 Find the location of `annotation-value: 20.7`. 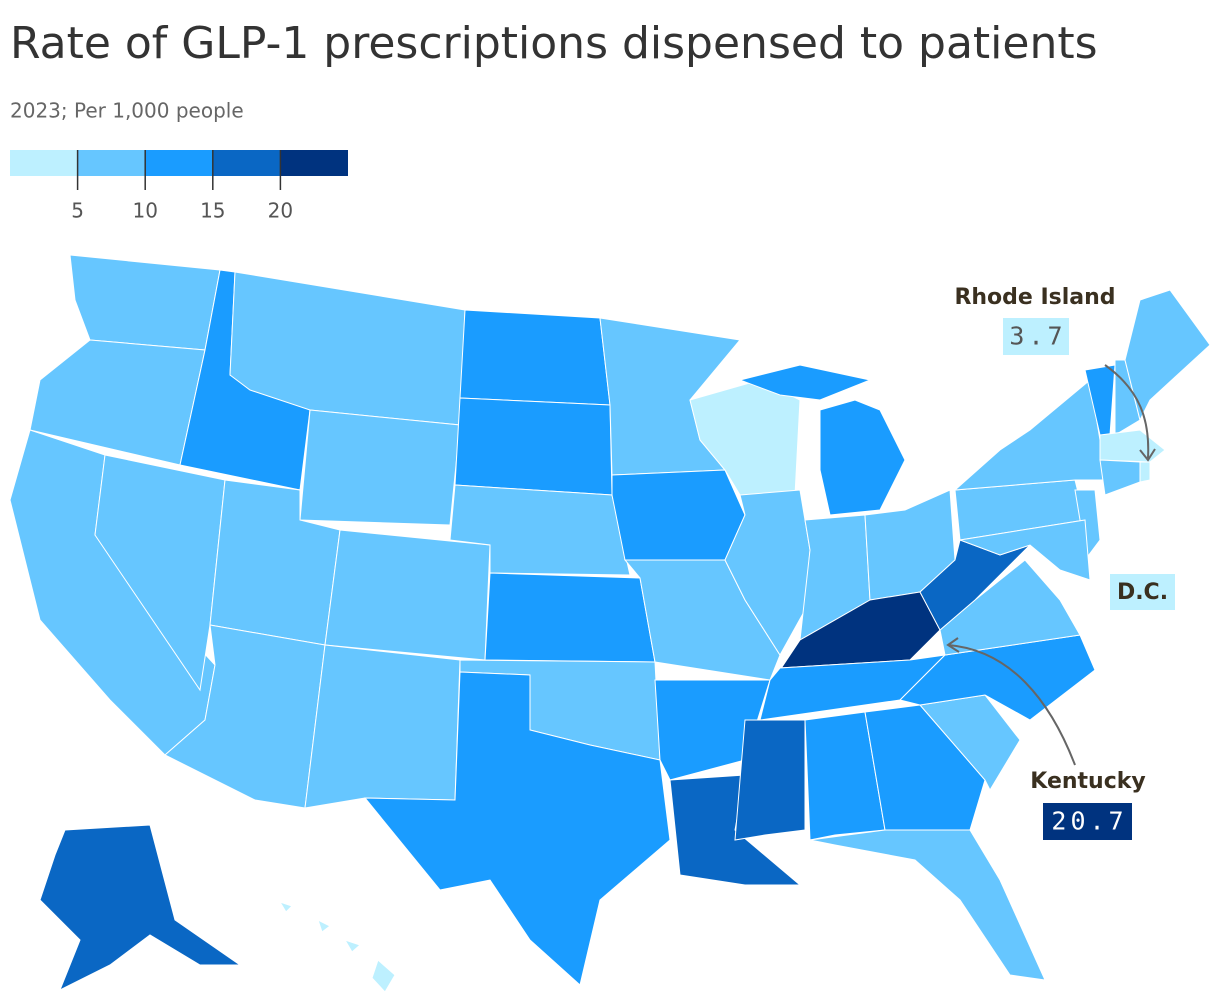

annotation-value: 20.7 is located at coordinates (1089, 821).